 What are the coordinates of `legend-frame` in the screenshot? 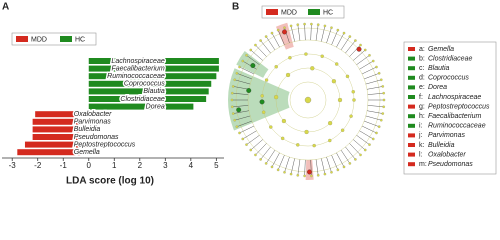 It's located at (303, 12).